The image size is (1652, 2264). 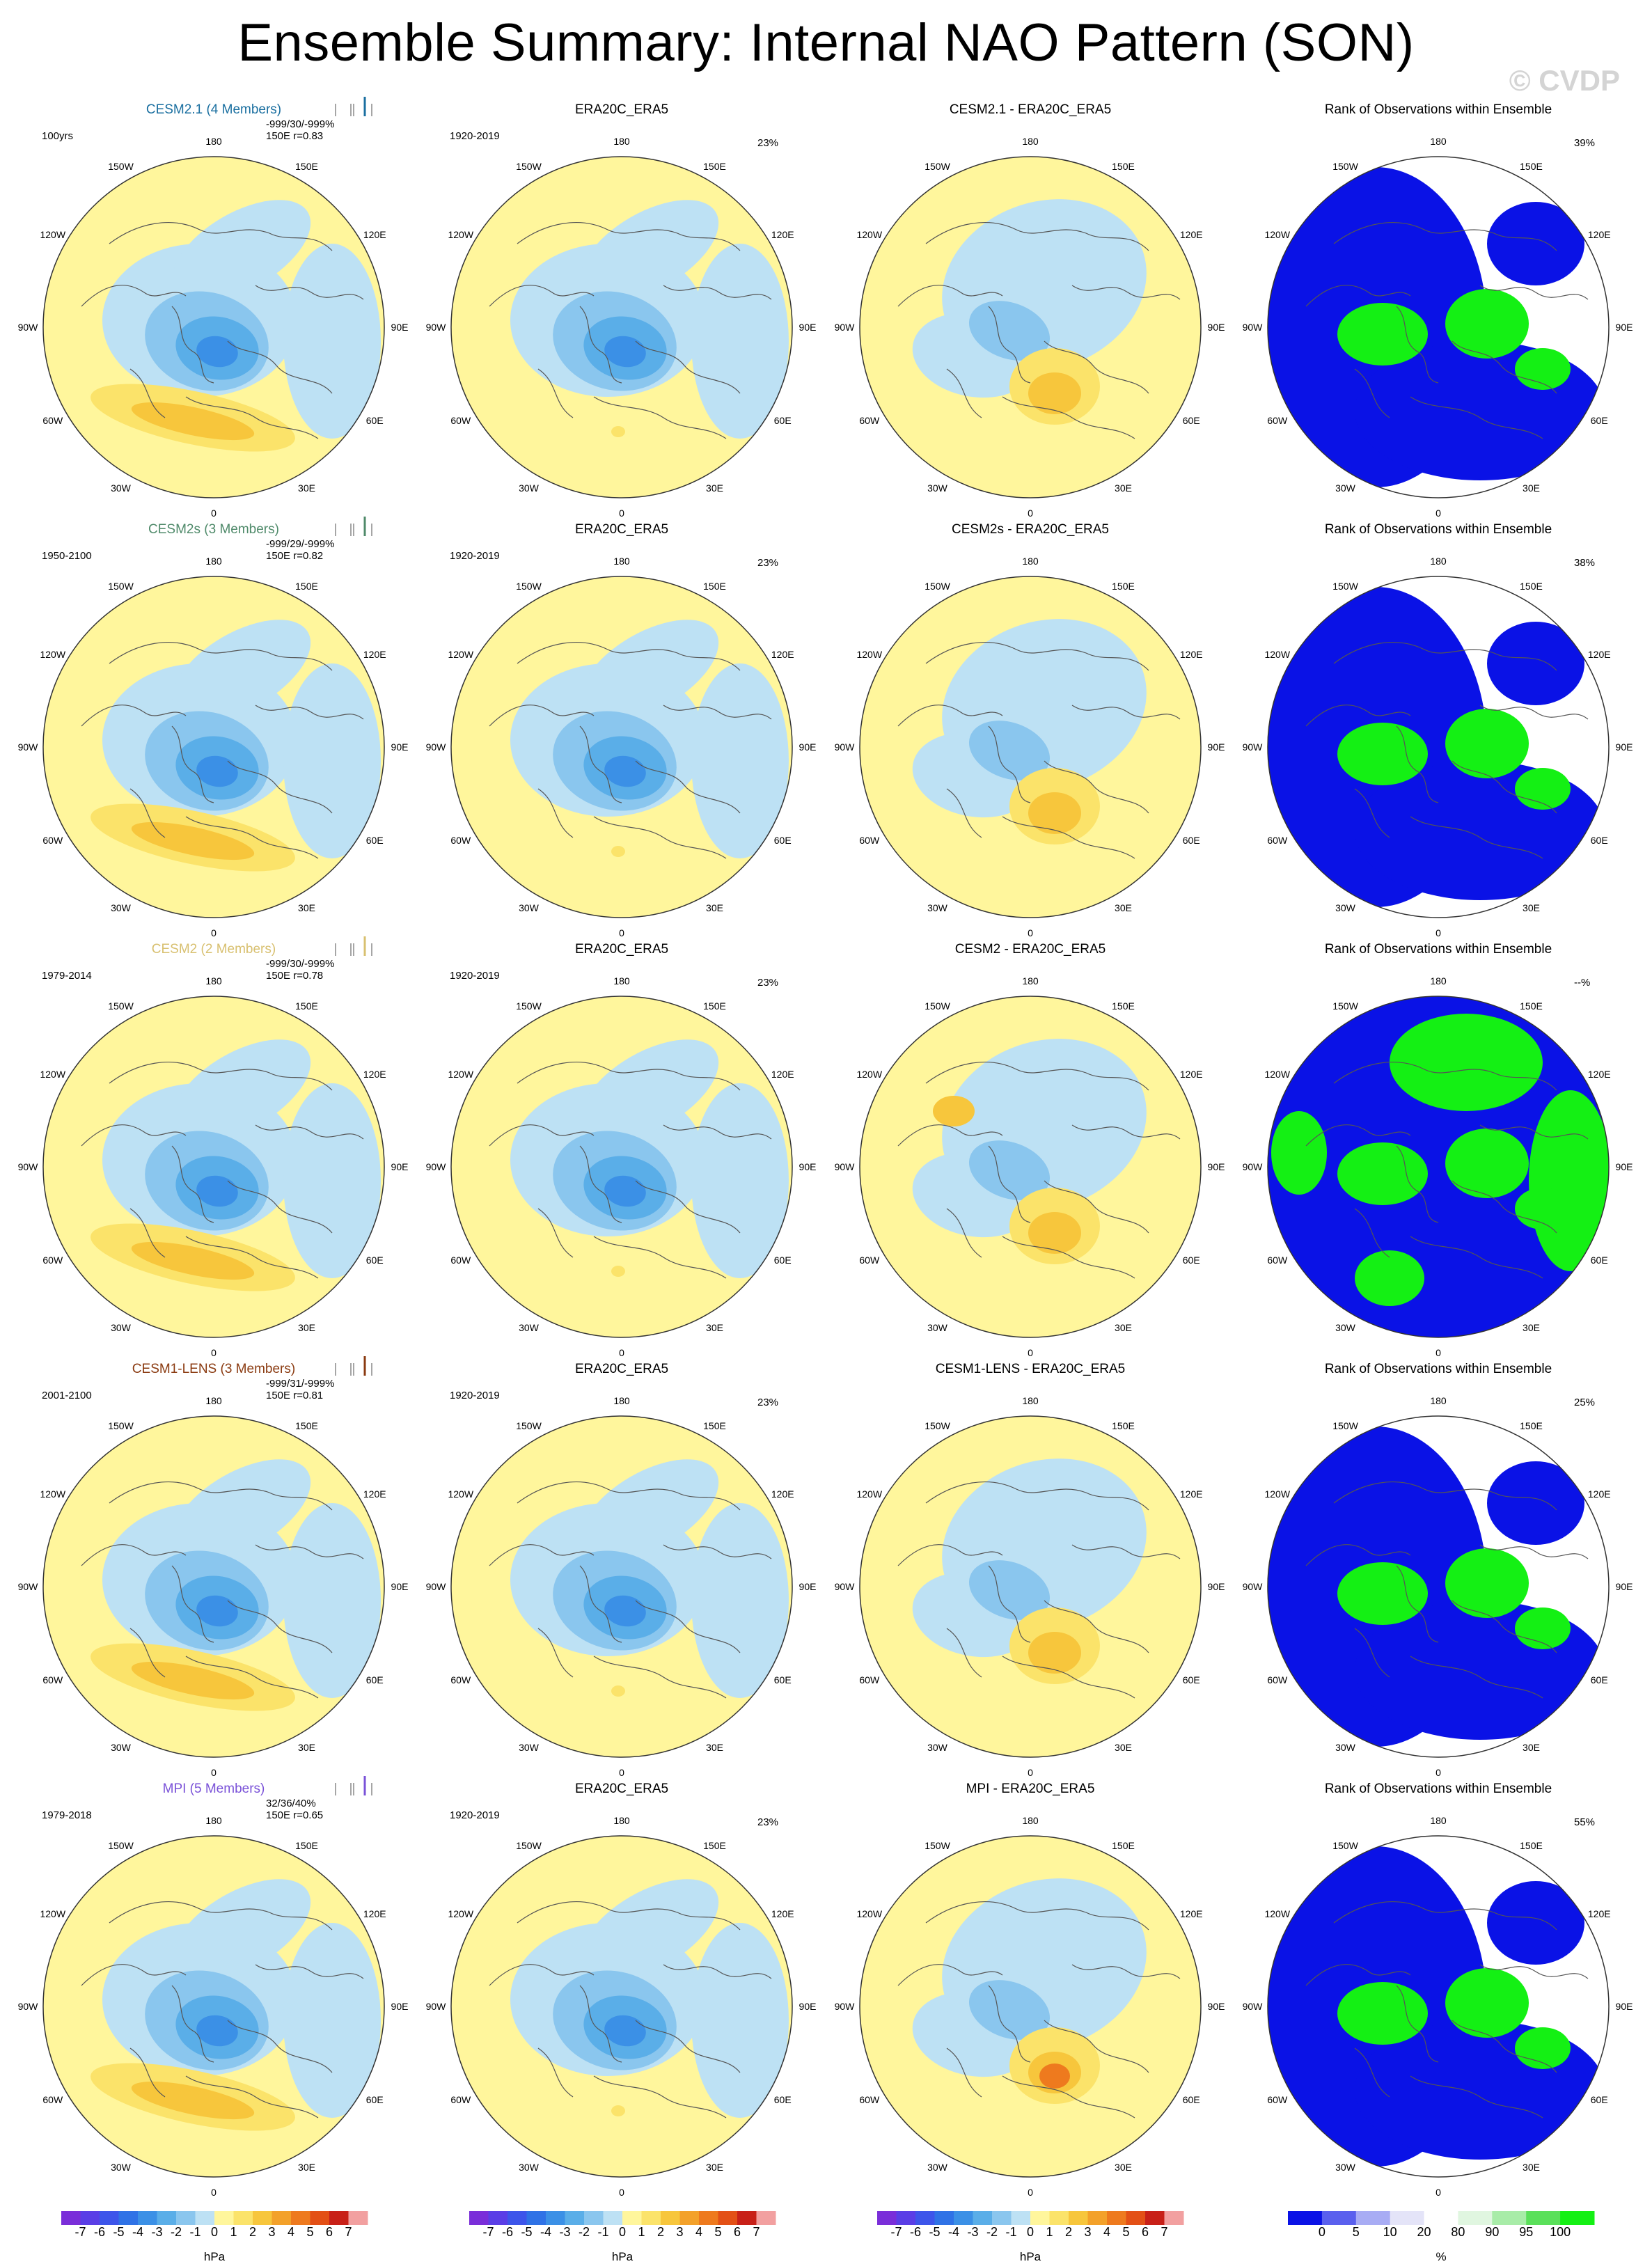 What do you see at coordinates (1356, 2232) in the screenshot?
I see `colorbar-tick-label: 5` at bounding box center [1356, 2232].